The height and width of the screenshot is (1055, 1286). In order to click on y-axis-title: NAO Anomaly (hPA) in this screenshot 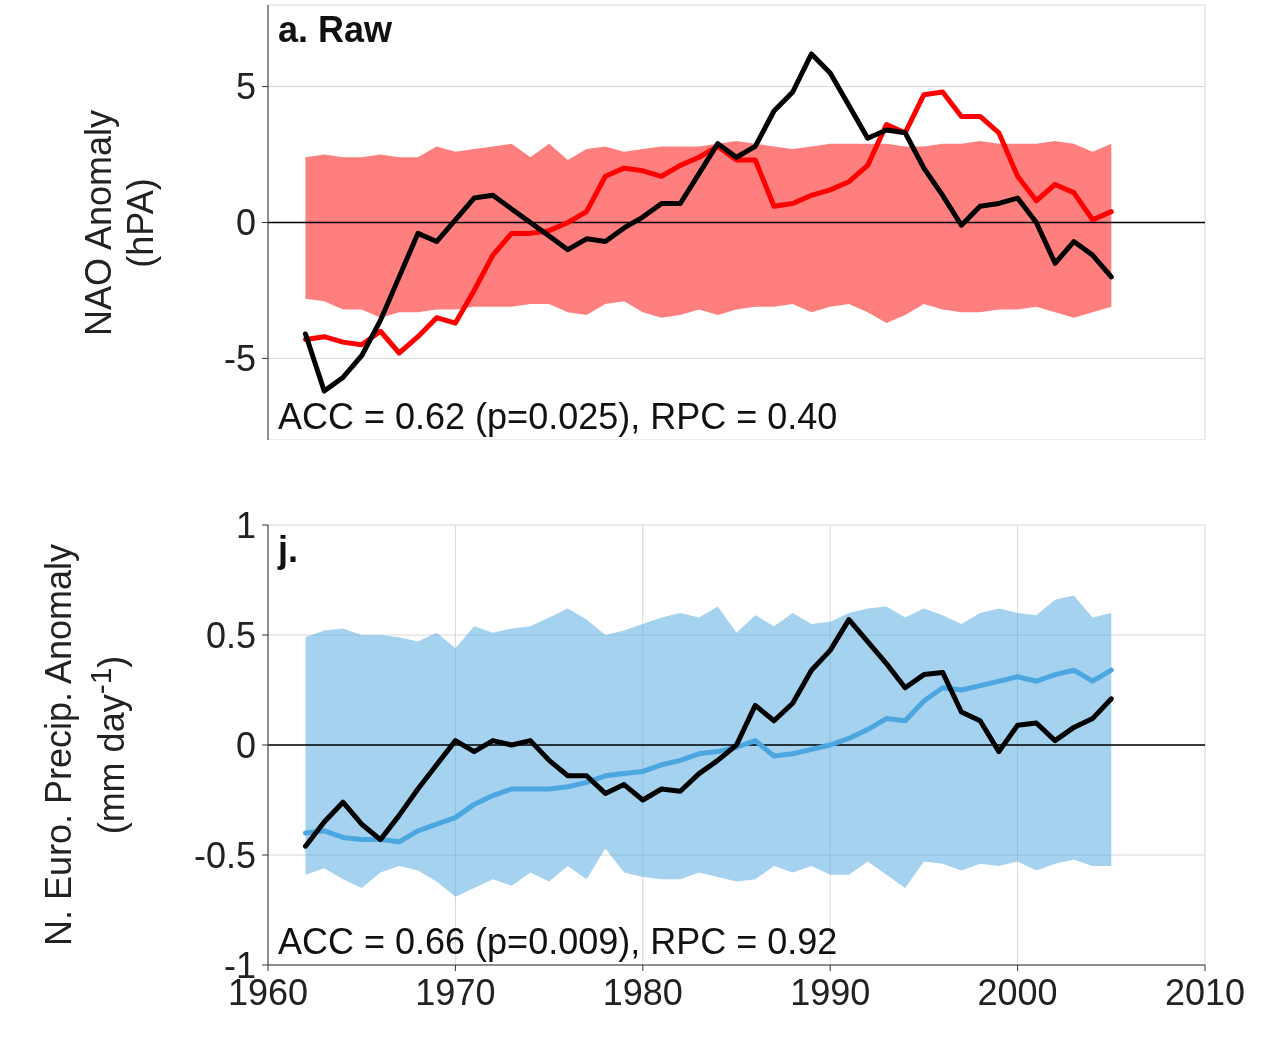, I will do `click(120, 223)`.